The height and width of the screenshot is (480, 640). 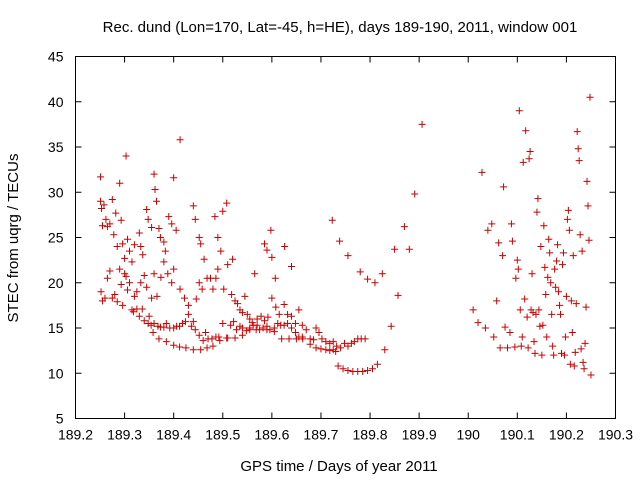 I want to click on y-tick-label: 20, so click(x=56, y=283).